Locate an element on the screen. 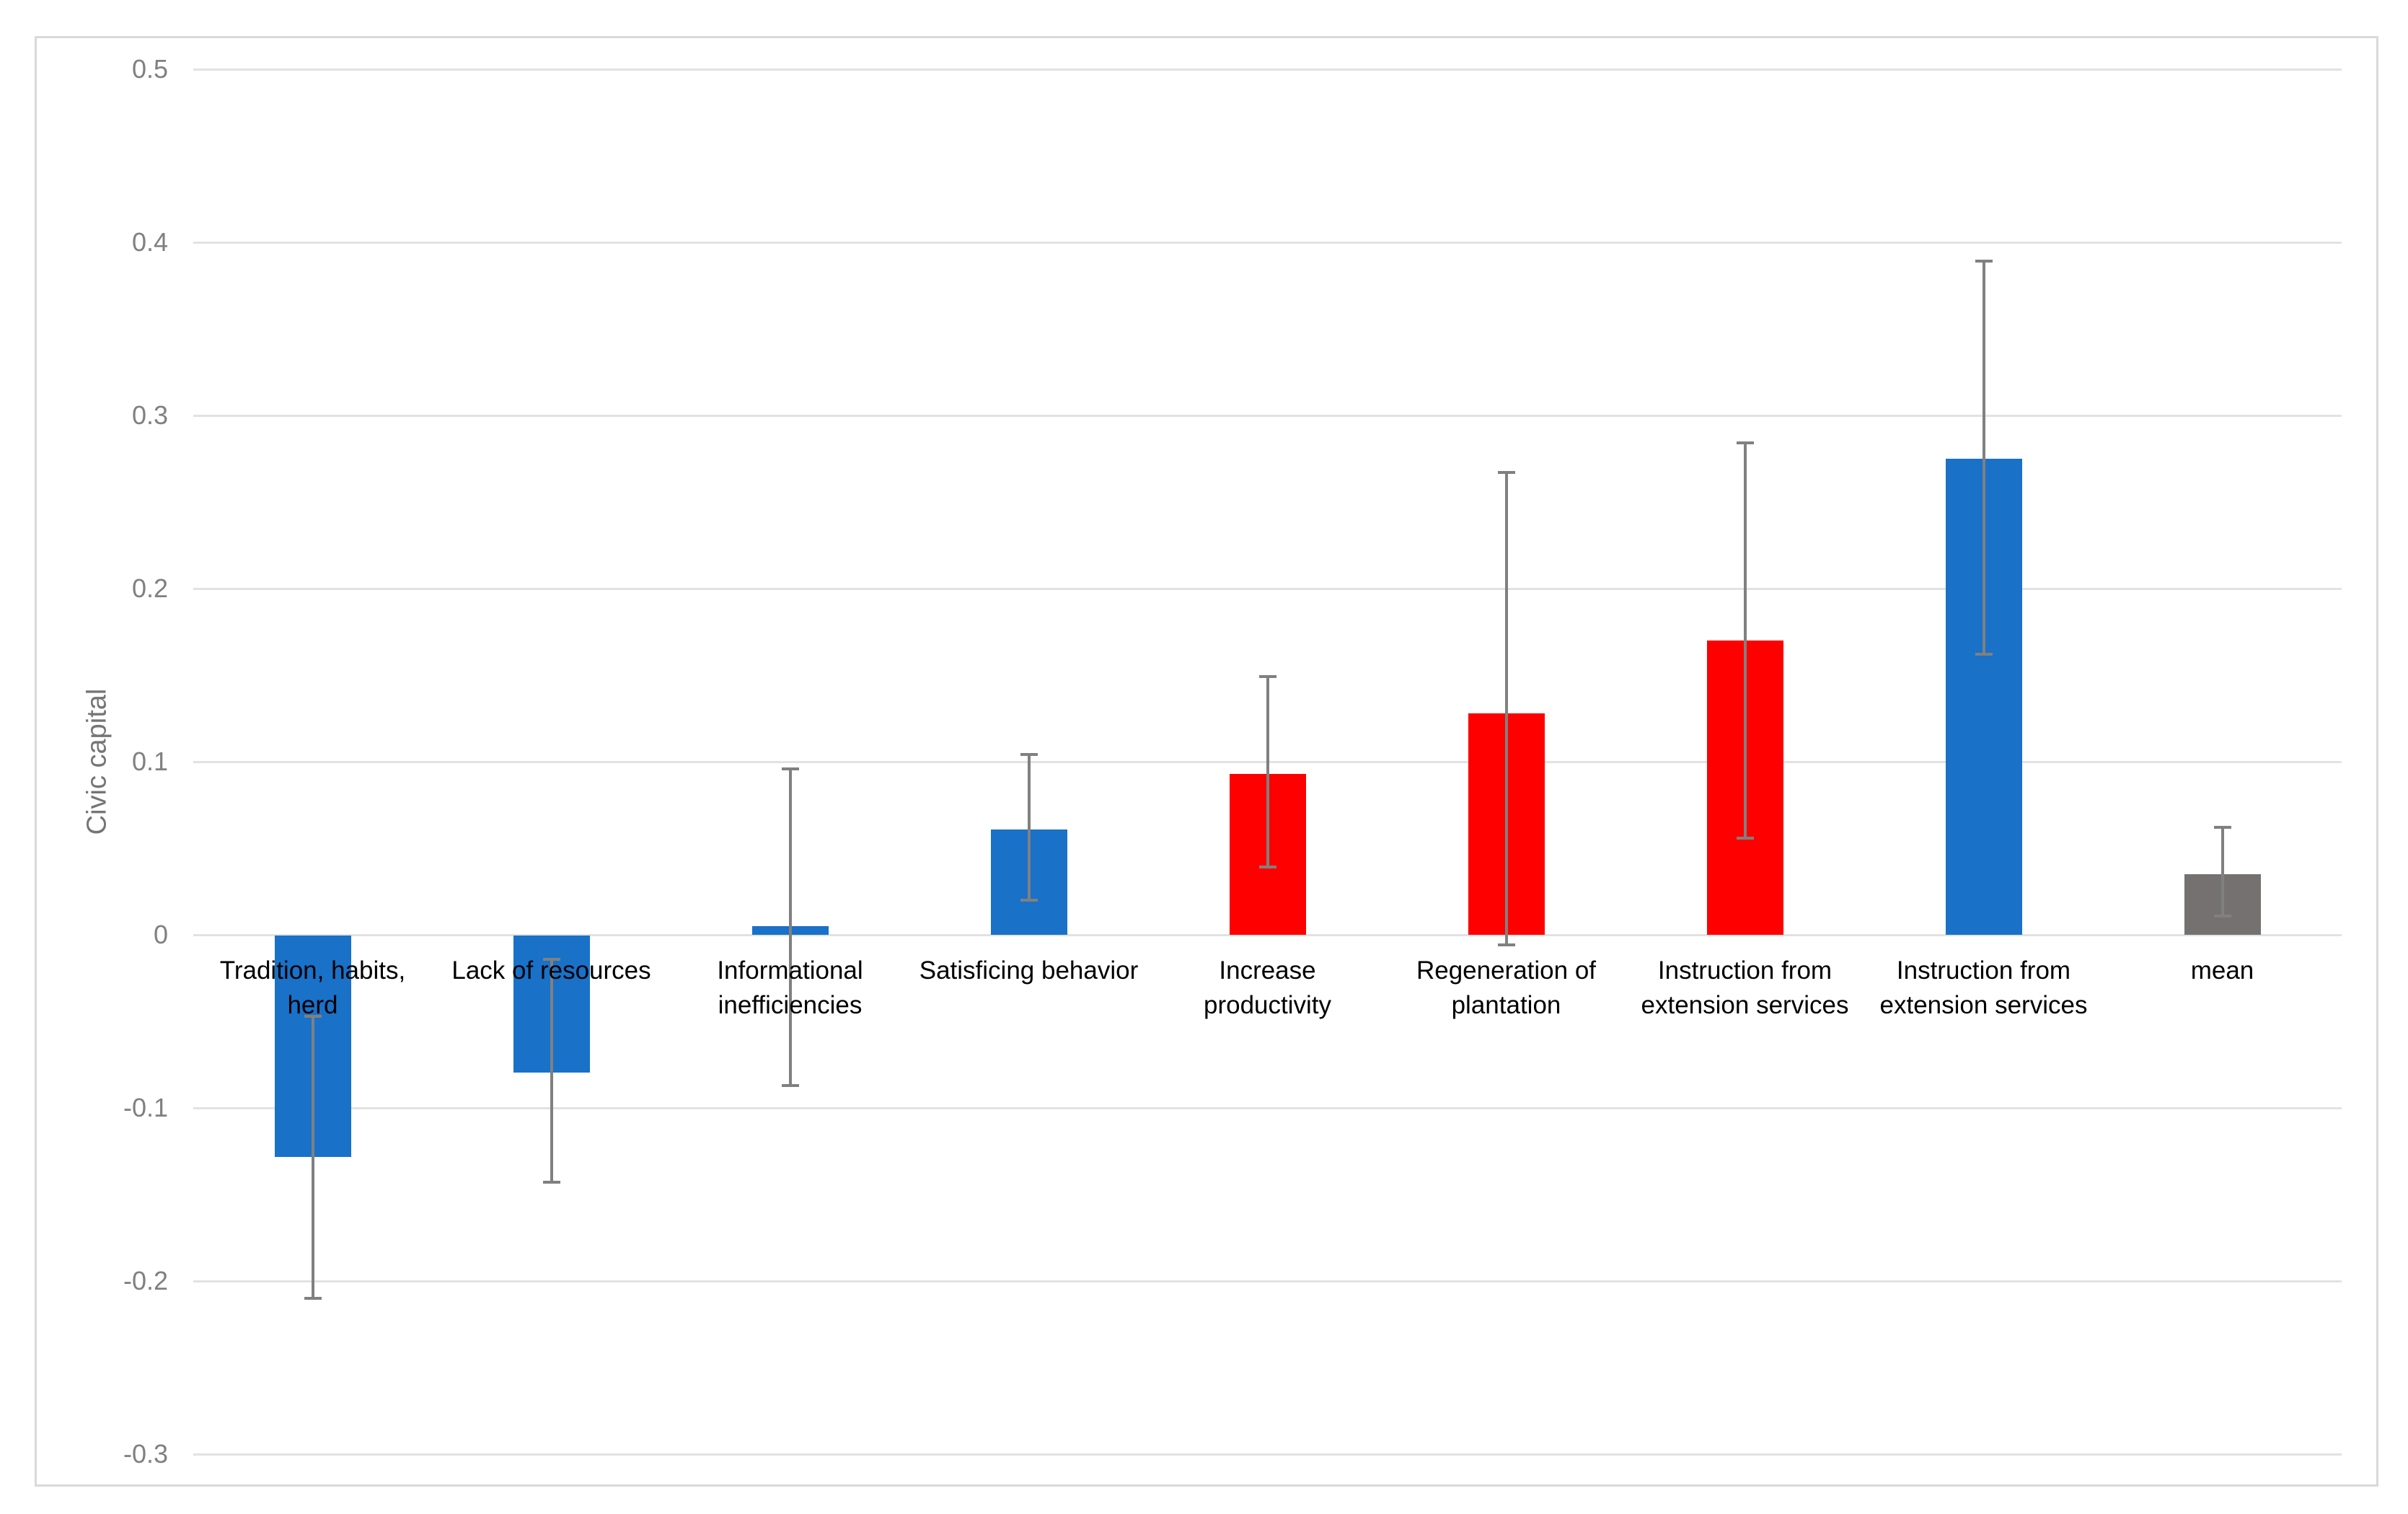 The height and width of the screenshot is (1514, 2408). category-label-lack-of-resources: Lack of resources is located at coordinates (551, 971).